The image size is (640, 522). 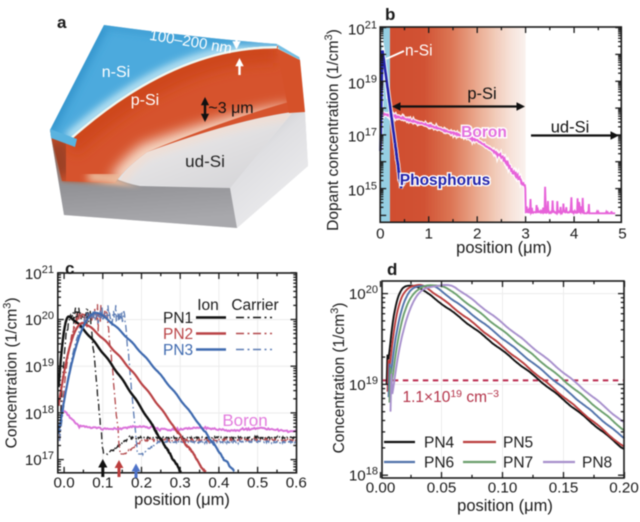 What do you see at coordinates (442, 488) in the screenshot?
I see `svg-text: 0.05` at bounding box center [442, 488].